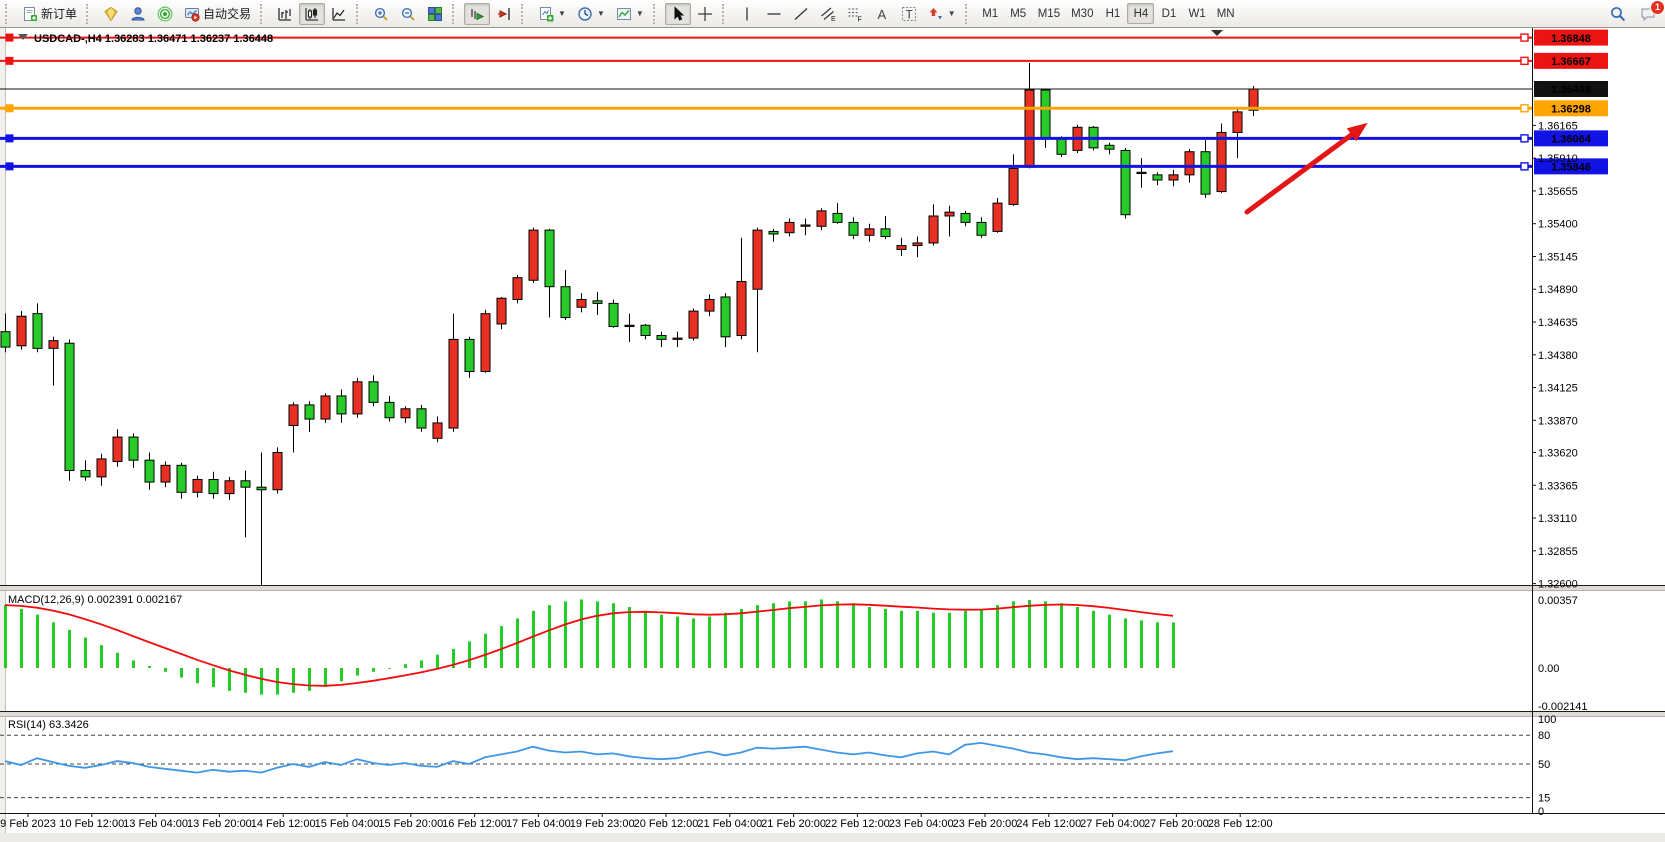 Image resolution: width=1665 pixels, height=842 pixels. Describe the element at coordinates (801, 14) in the screenshot. I see `trendline-button` at that location.